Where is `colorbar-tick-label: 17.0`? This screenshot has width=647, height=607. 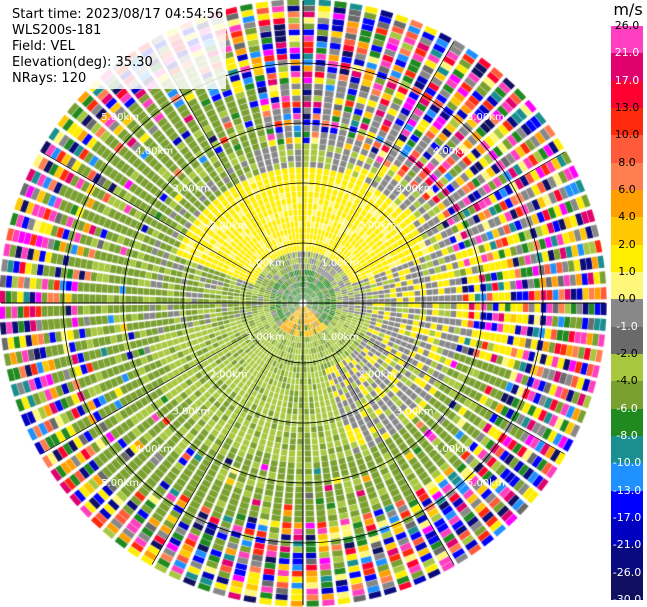
colorbar-tick-label: 17.0 is located at coordinates (627, 80).